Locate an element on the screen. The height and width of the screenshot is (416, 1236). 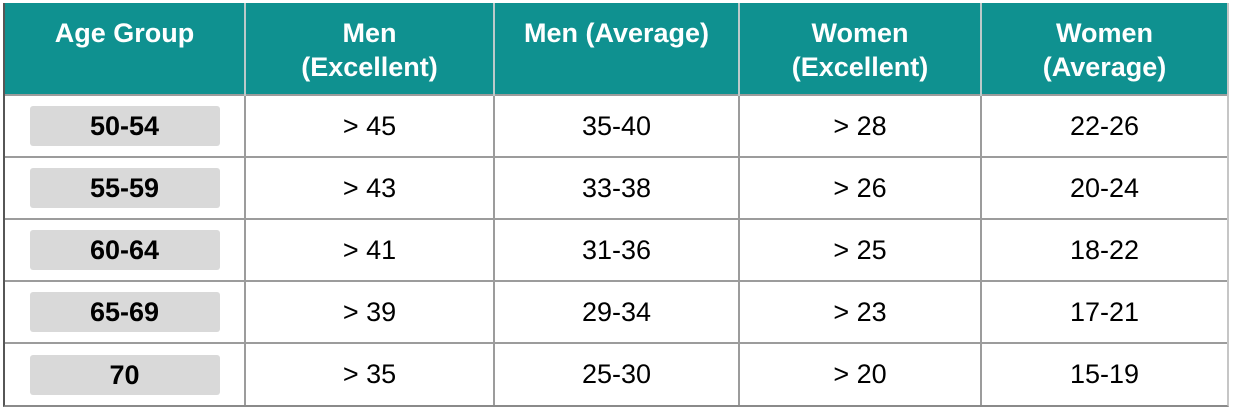
age-cell: 65-69 is located at coordinates (125, 311).